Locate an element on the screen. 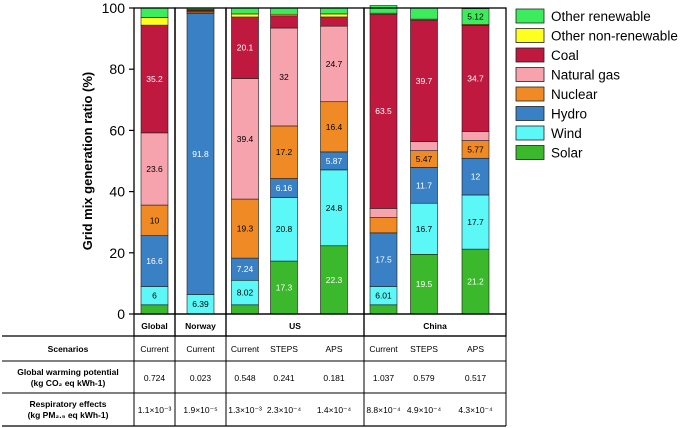 The height and width of the screenshot is (428, 685). segment-data-label: 6 is located at coordinates (154, 296).